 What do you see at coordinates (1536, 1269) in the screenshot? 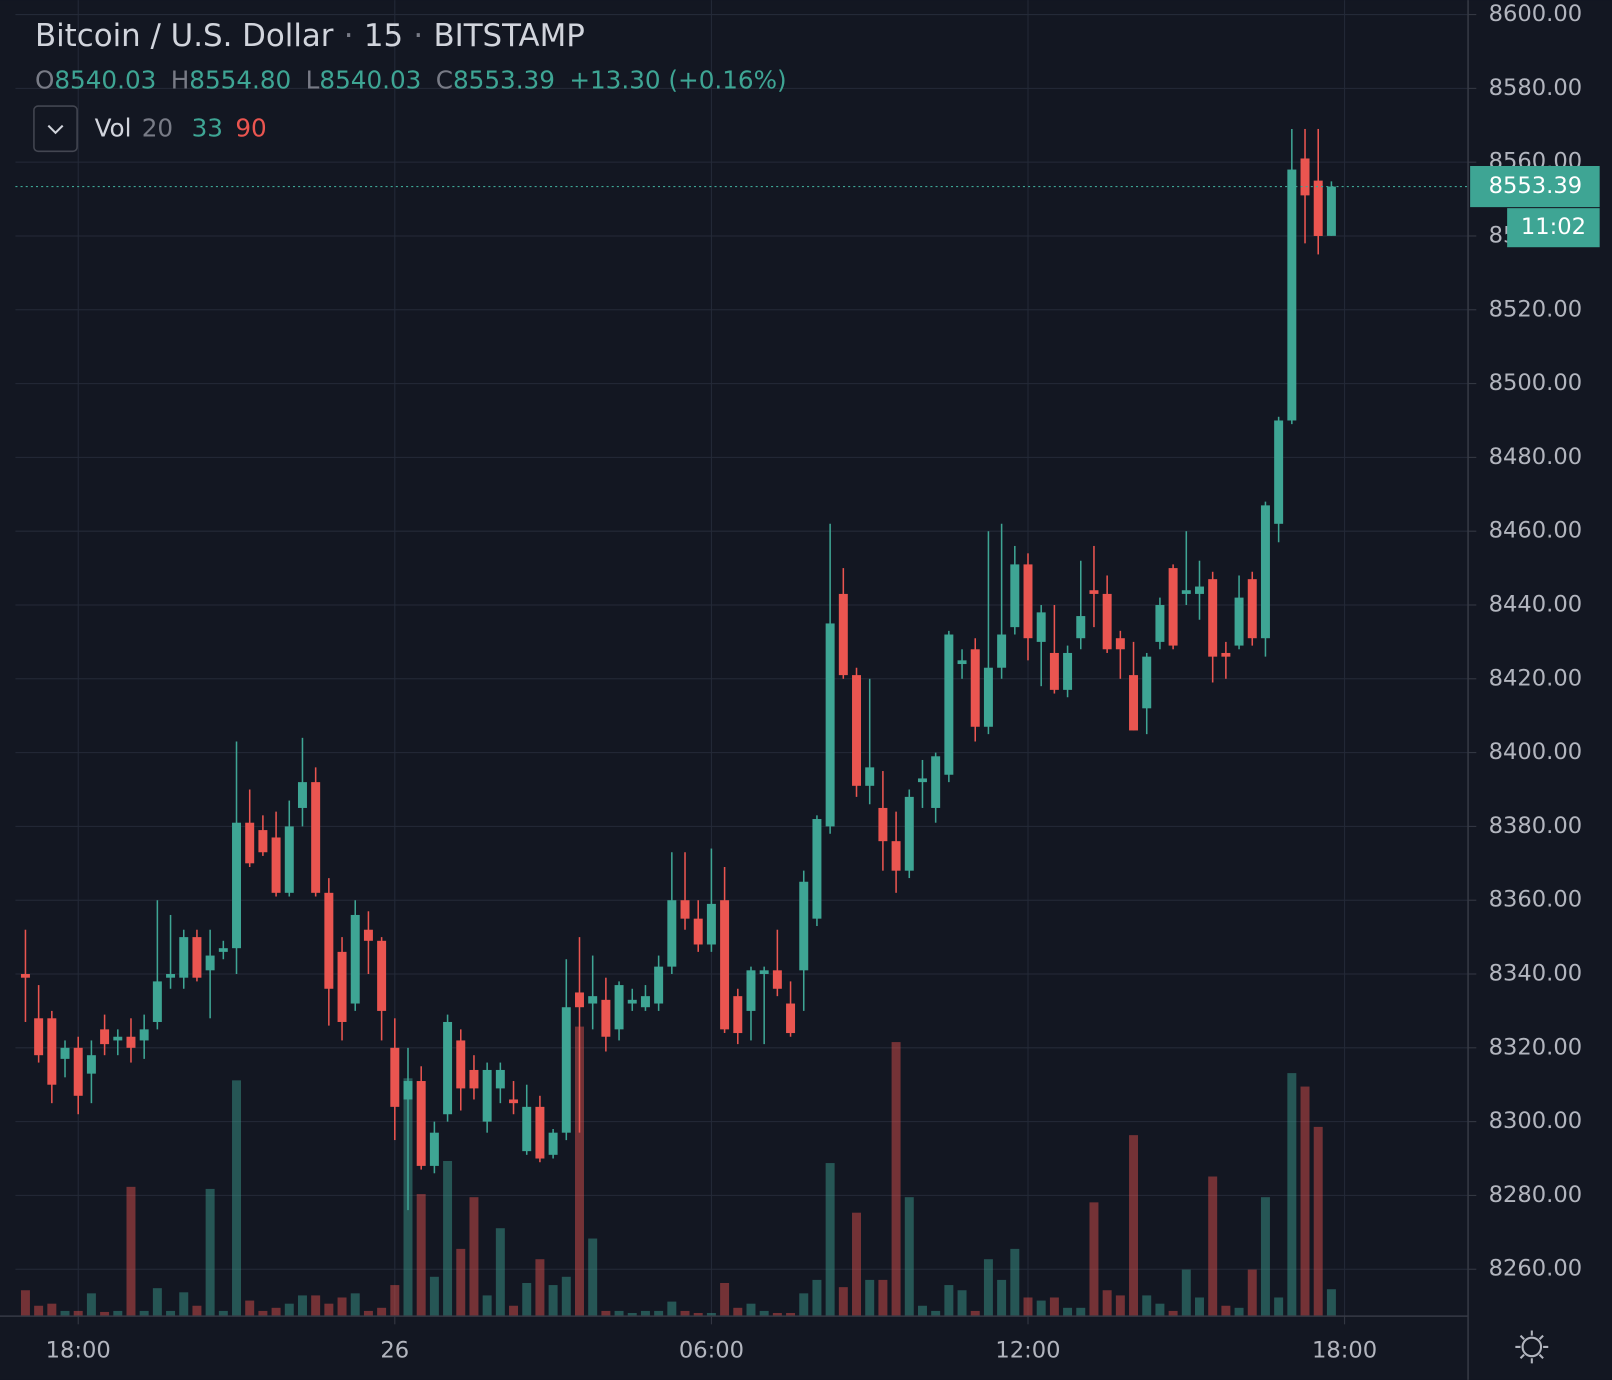
I see `y-tick-label: 8260.00` at bounding box center [1536, 1269].